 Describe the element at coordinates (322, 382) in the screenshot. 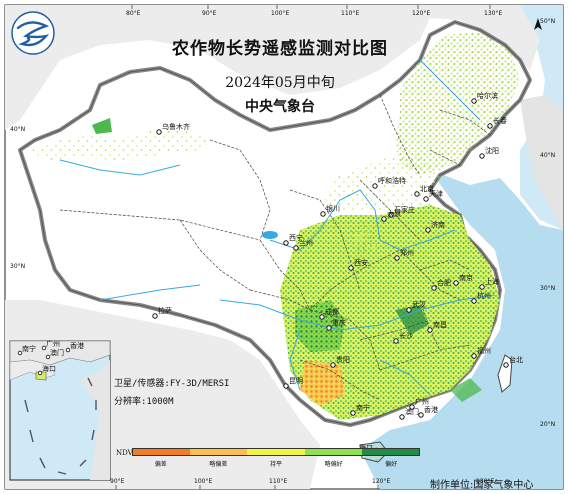

I see `vegetation-yunnan-dry` at that location.